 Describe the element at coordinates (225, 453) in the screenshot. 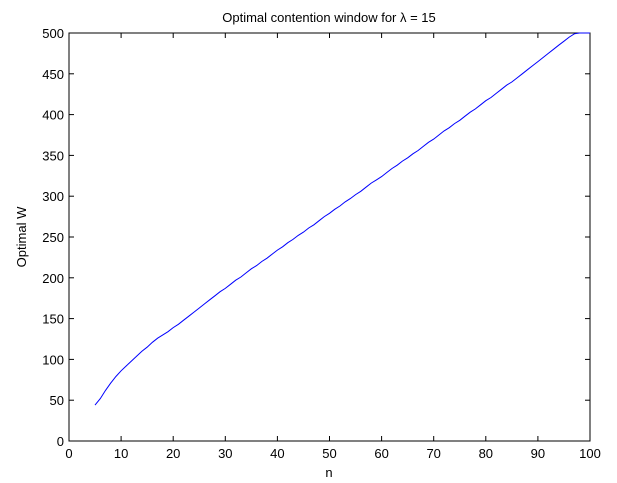

I see `x-tick-label: 30` at that location.